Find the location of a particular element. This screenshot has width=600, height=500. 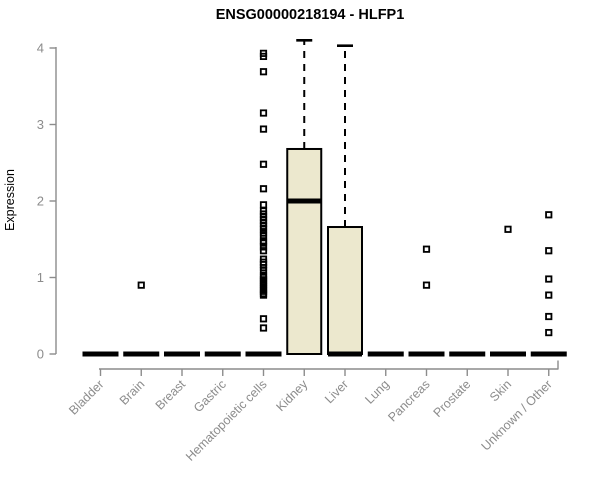

x-tick-label-breast: Breast is located at coordinates (171, 395).